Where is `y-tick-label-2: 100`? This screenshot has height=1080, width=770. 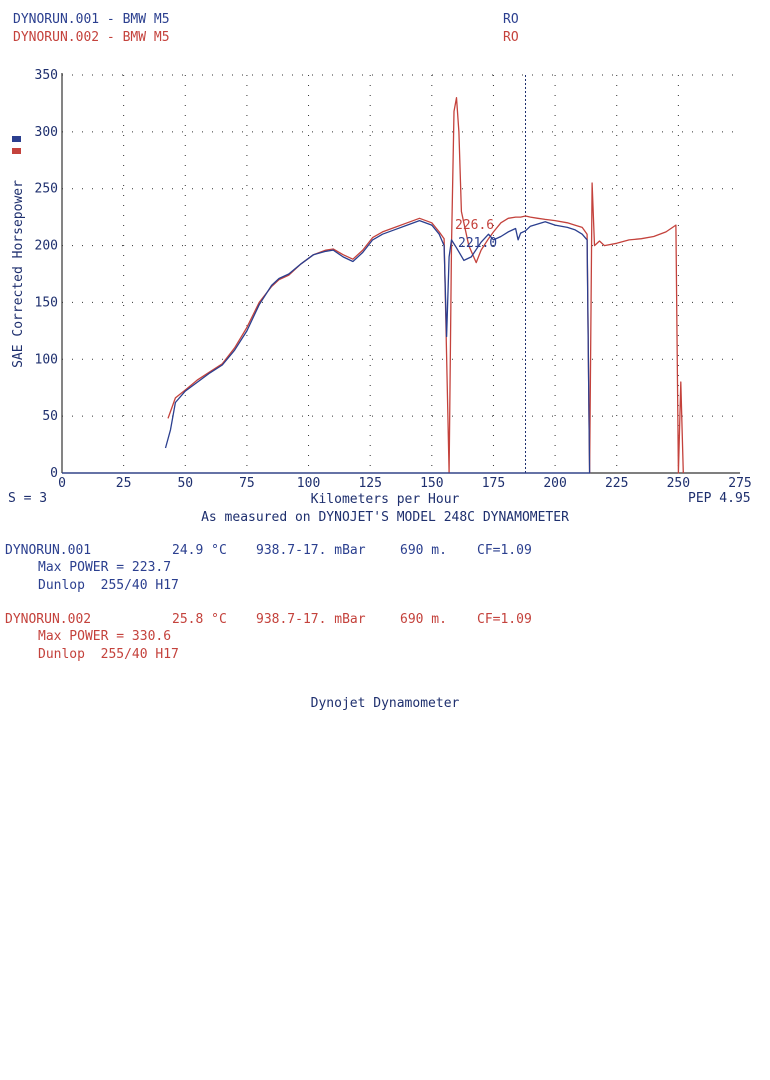
y-tick-label-2: 100 is located at coordinates (46, 359).